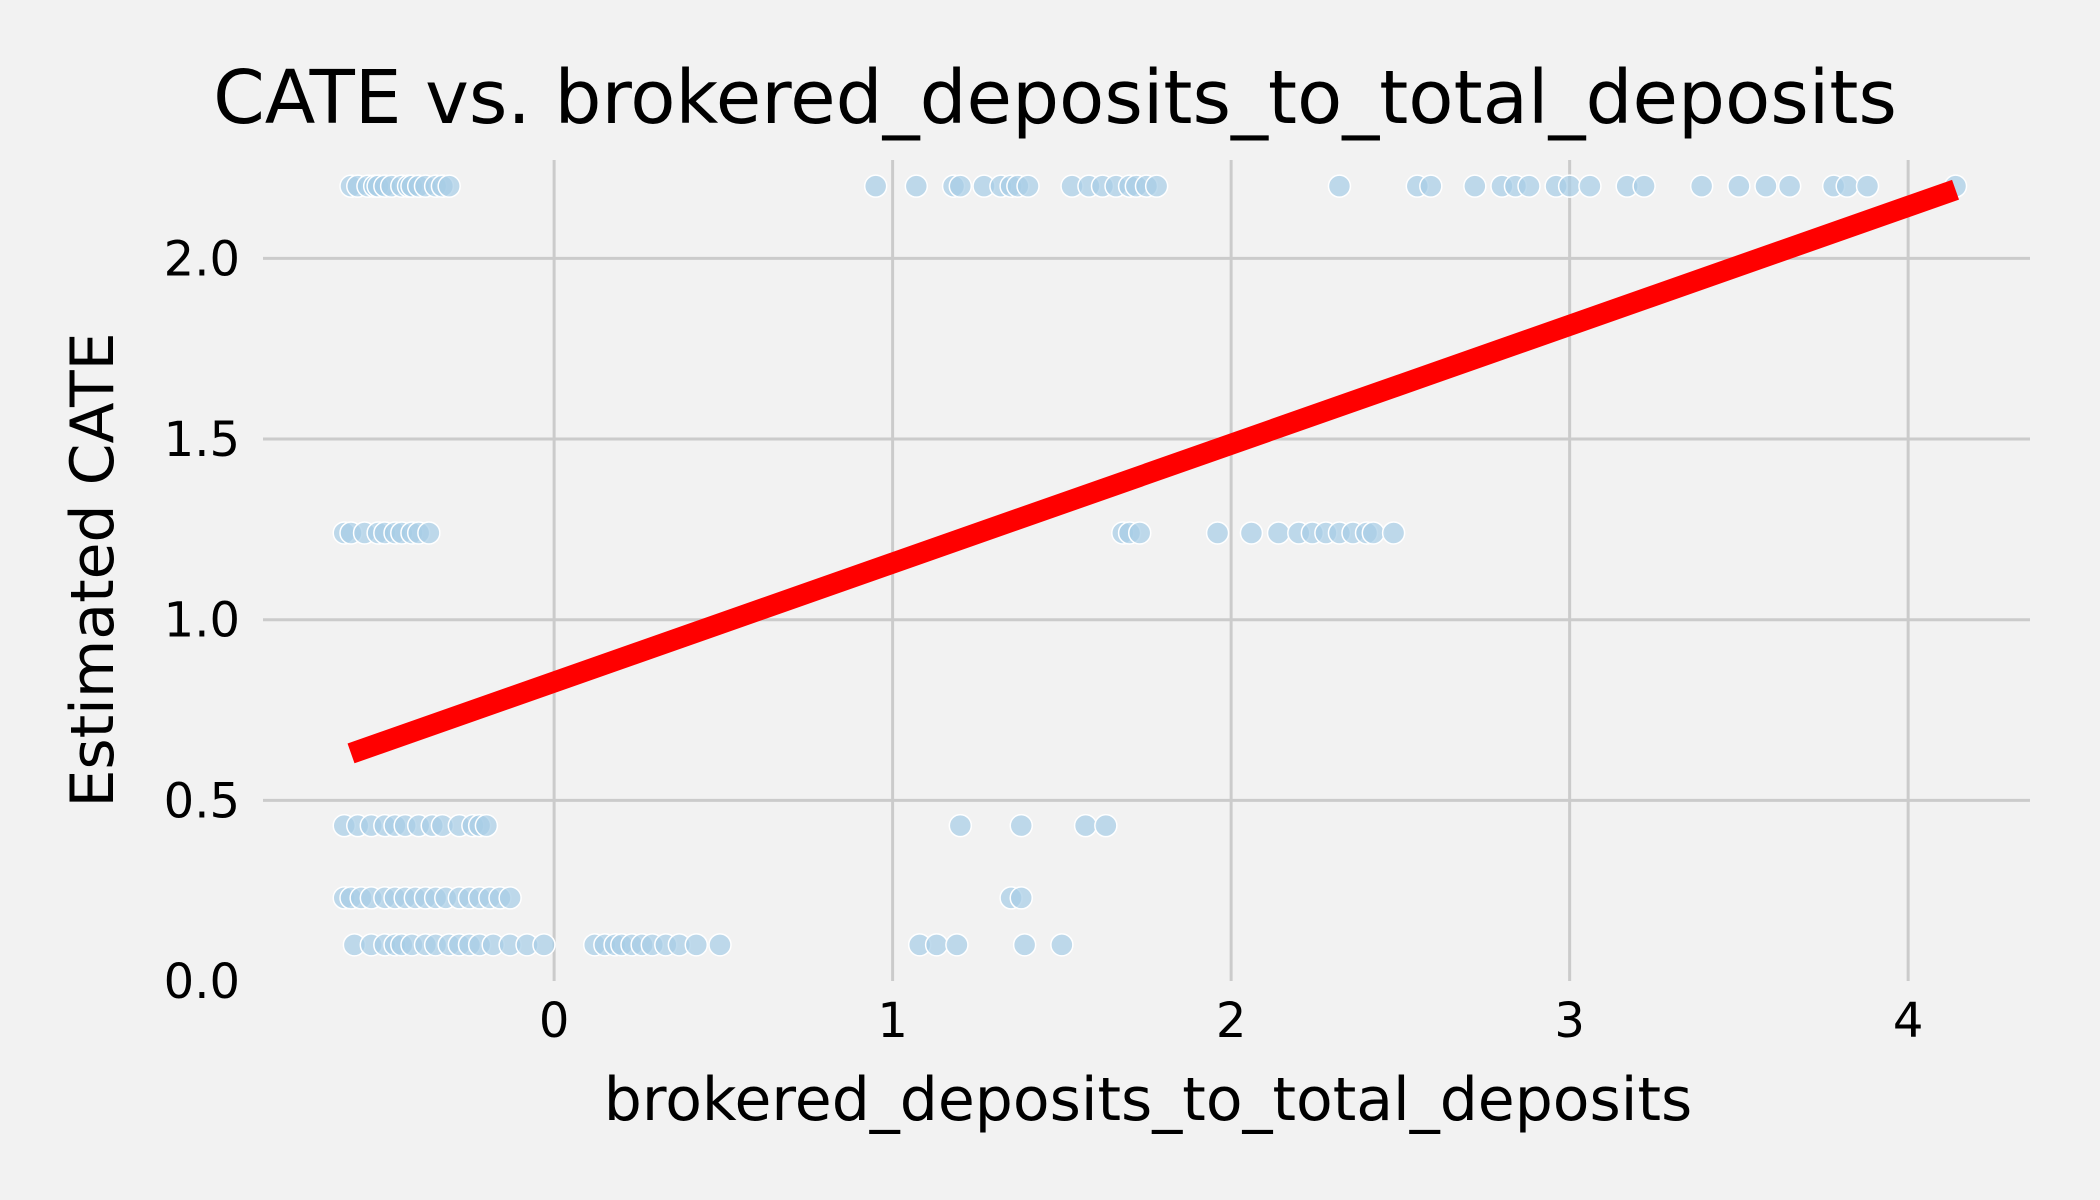  Describe the element at coordinates (892, 1021) in the screenshot. I see `x-tick-label: 1` at that location.